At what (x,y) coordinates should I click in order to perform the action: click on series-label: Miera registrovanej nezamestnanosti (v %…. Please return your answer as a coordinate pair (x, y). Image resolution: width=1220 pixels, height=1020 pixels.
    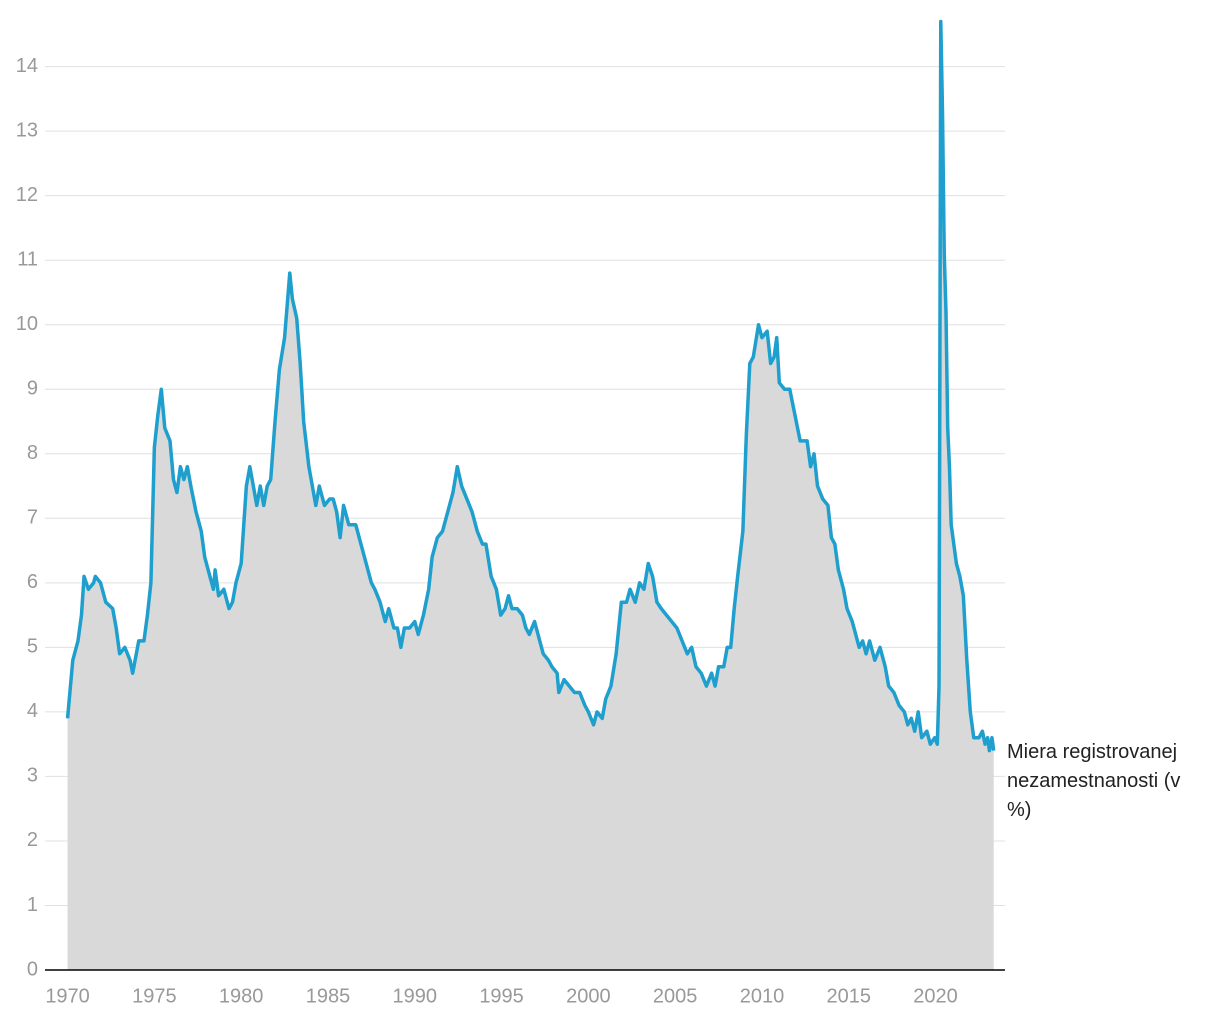
    Looking at the image, I should click on (1094, 781).